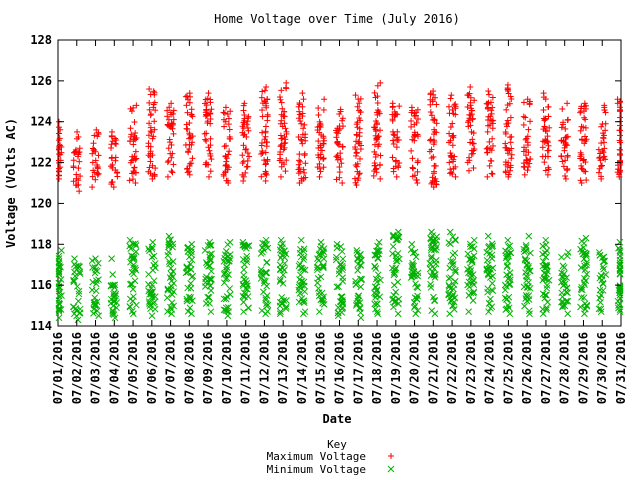 This screenshot has width=640, height=480. Describe the element at coordinates (433, 368) in the screenshot. I see `x-tick-label: 07/21/2016` at that location.